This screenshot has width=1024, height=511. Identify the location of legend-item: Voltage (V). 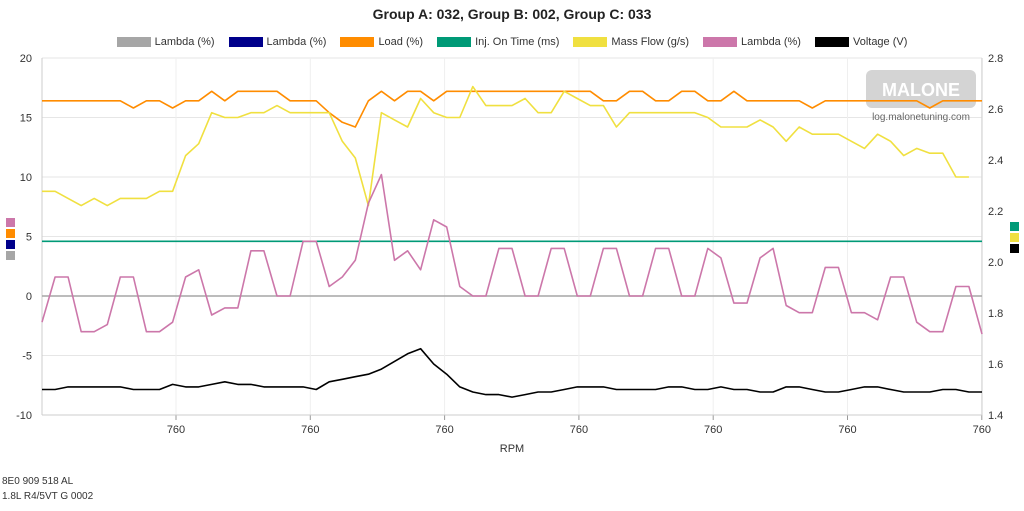
(861, 42).